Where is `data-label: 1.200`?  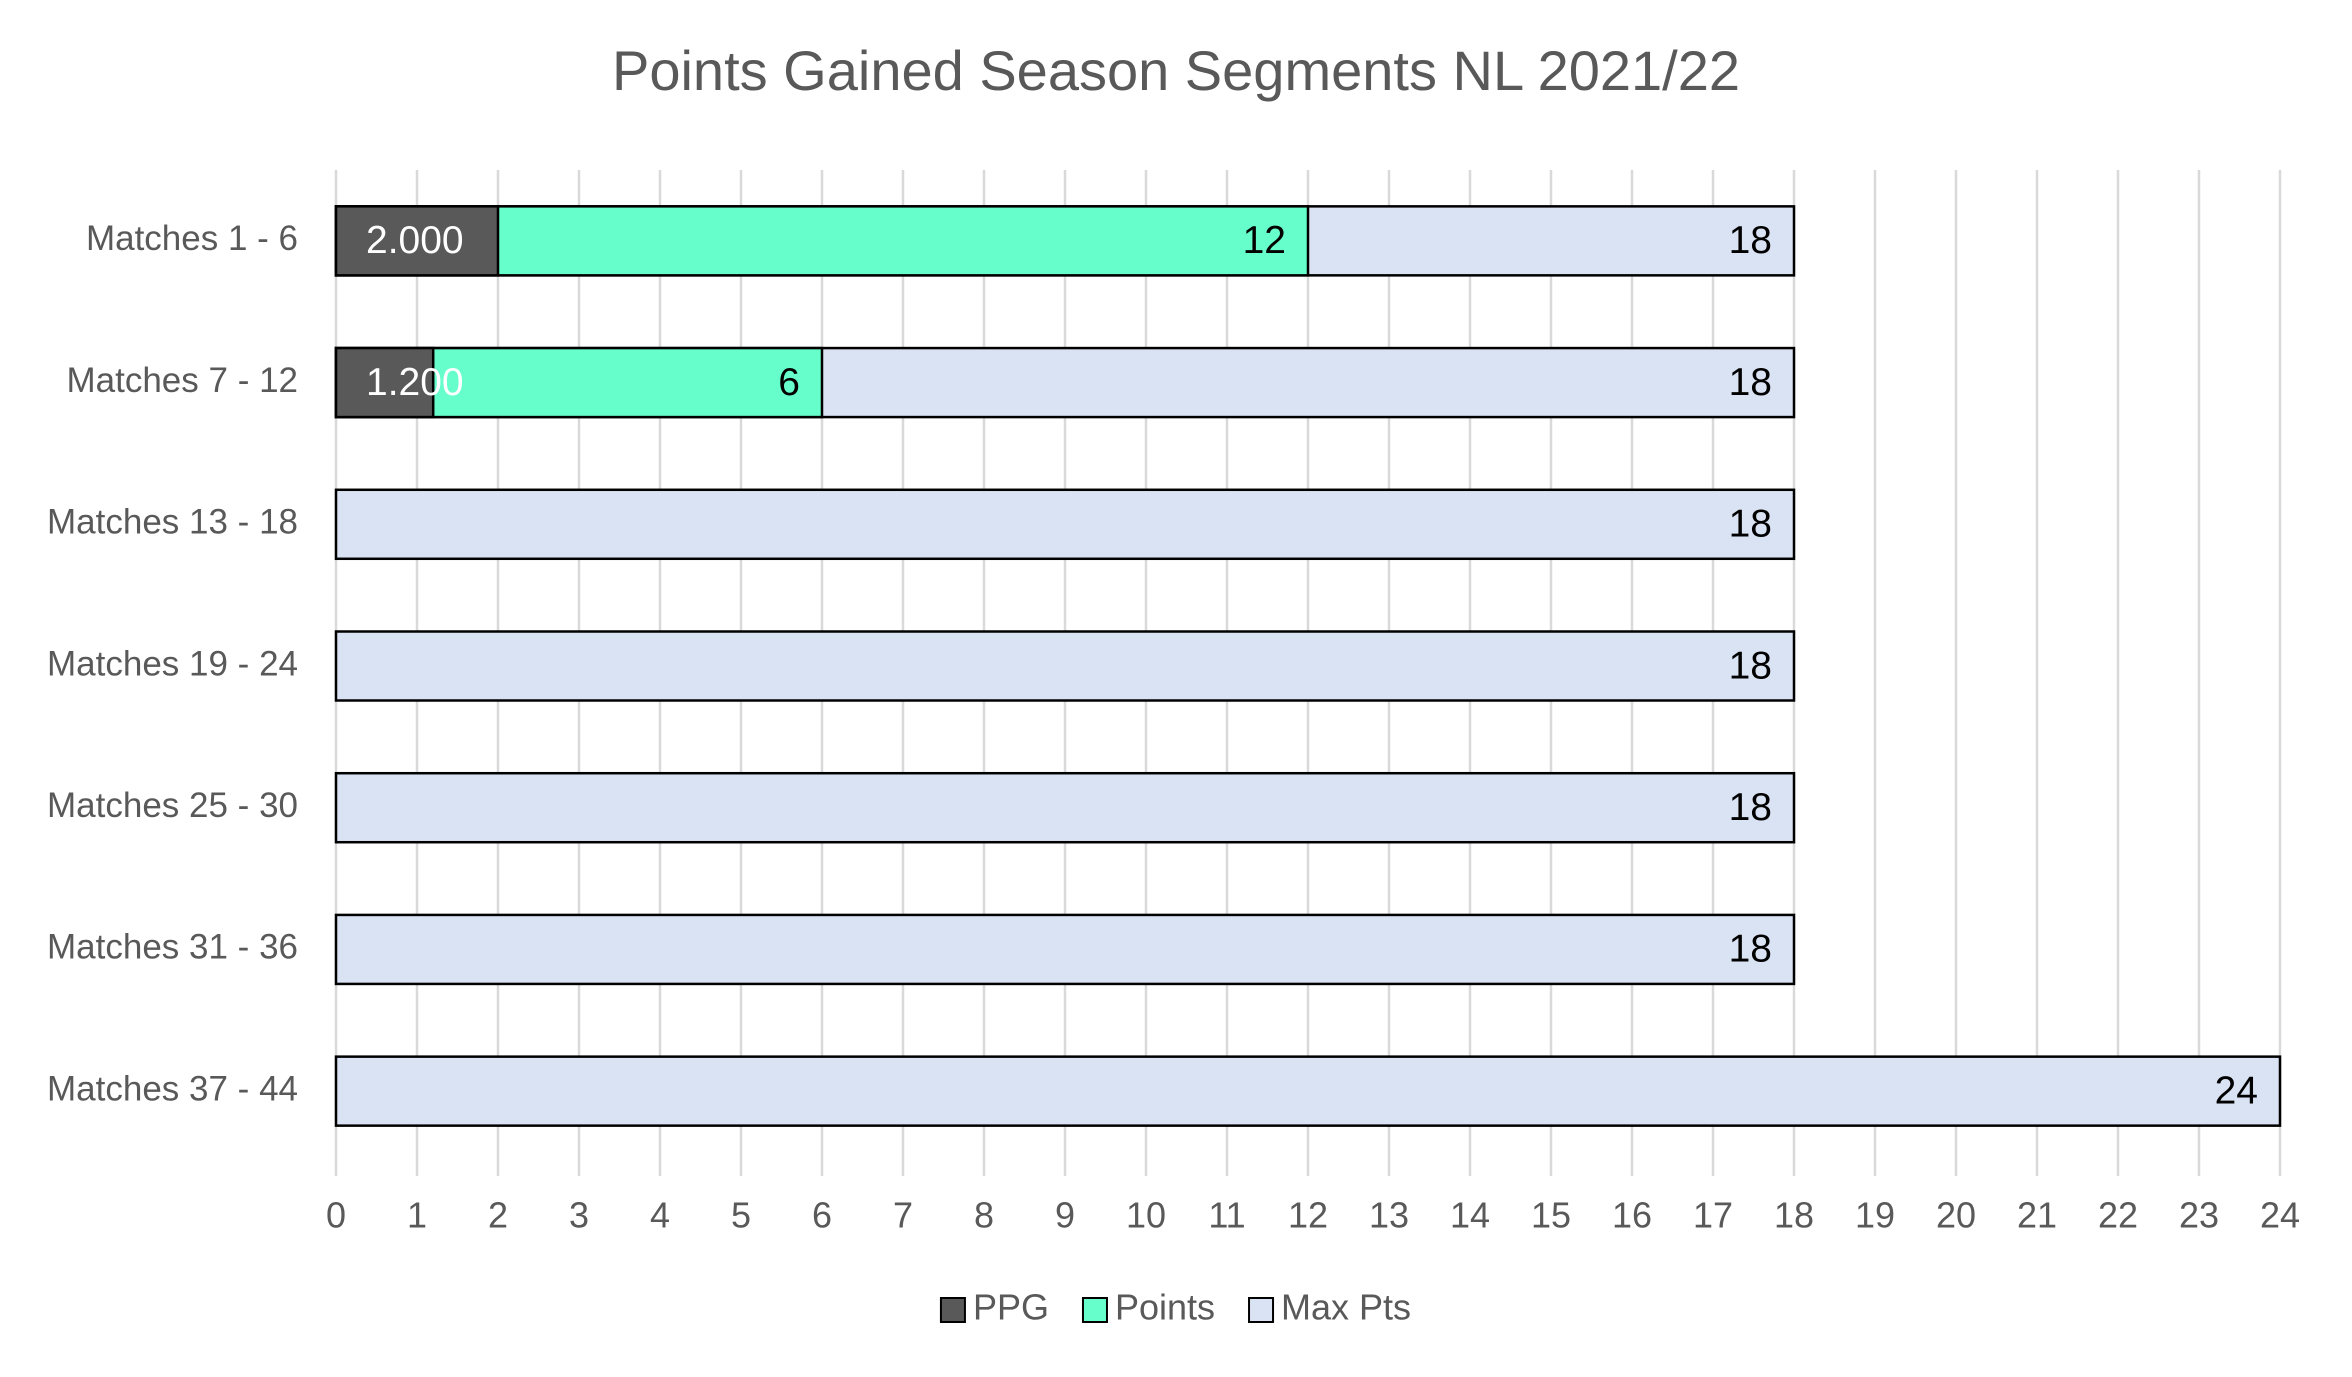 data-label: 1.200 is located at coordinates (415, 382).